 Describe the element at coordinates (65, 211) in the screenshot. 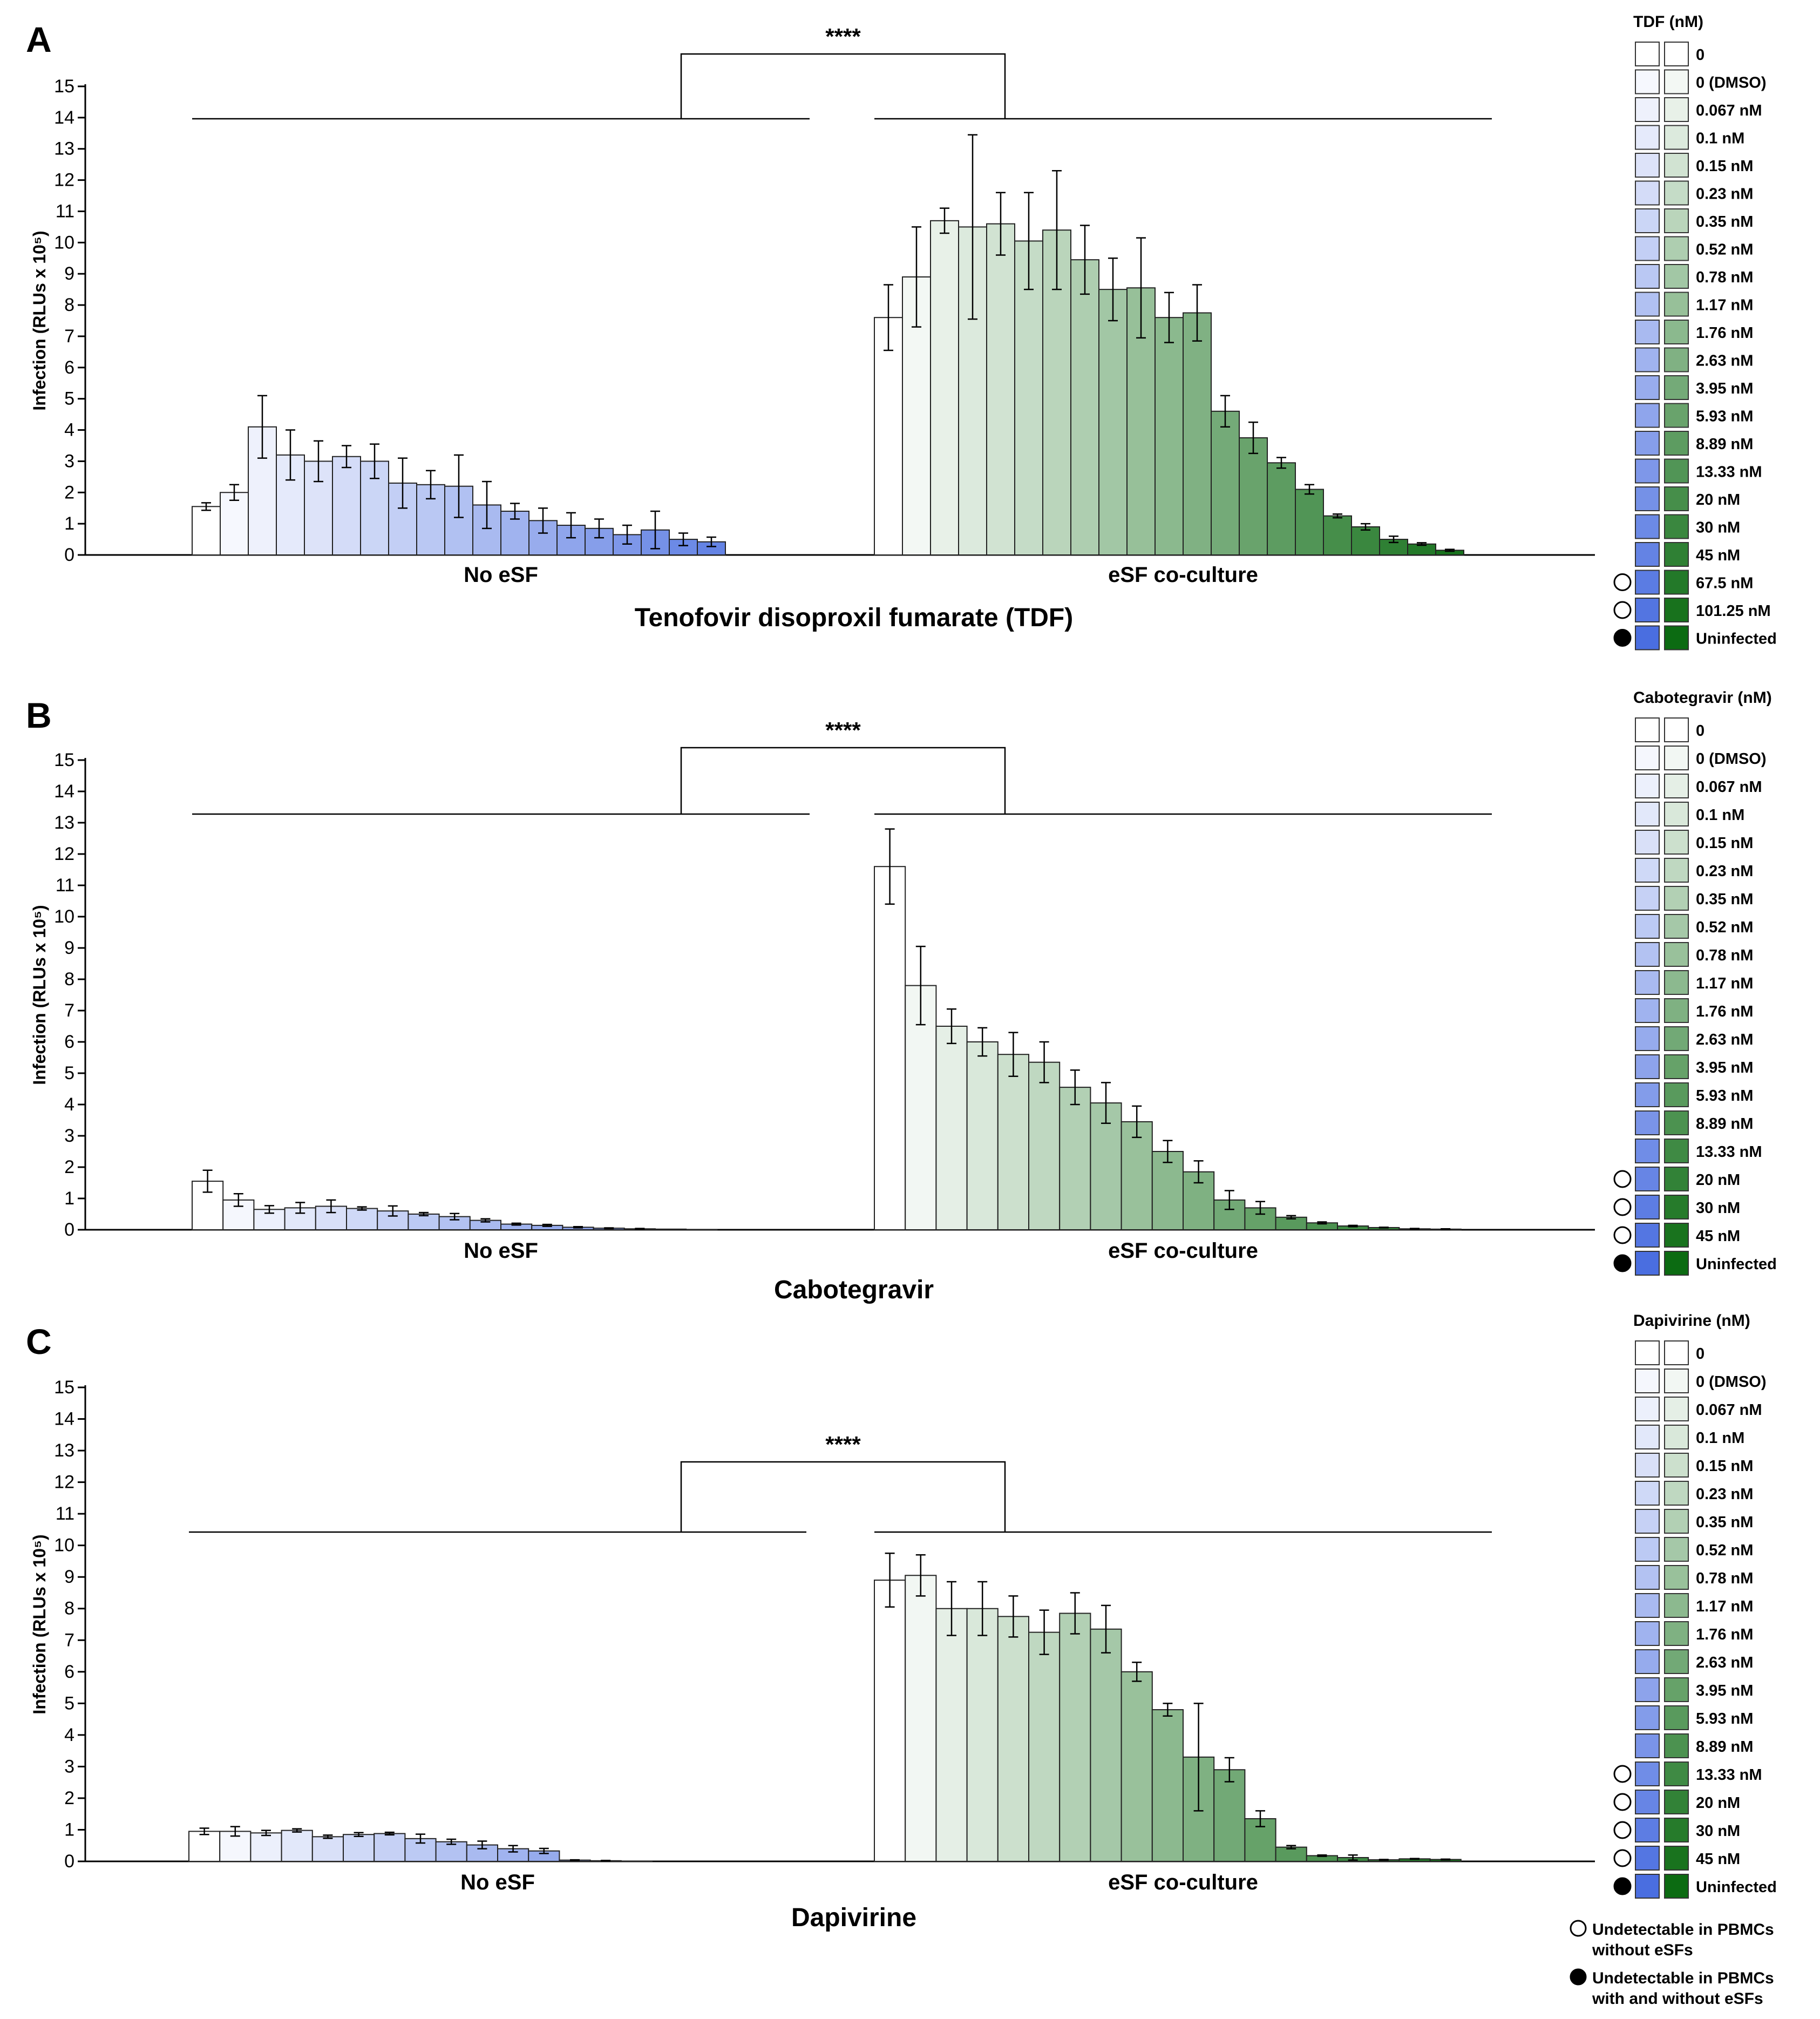

I see `y-tick-label: 11` at that location.